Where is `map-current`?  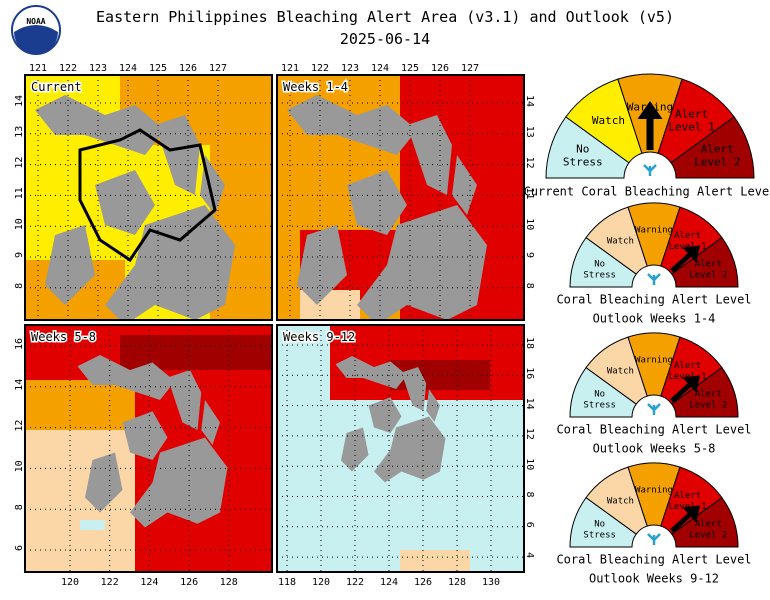
map-current is located at coordinates (148, 197).